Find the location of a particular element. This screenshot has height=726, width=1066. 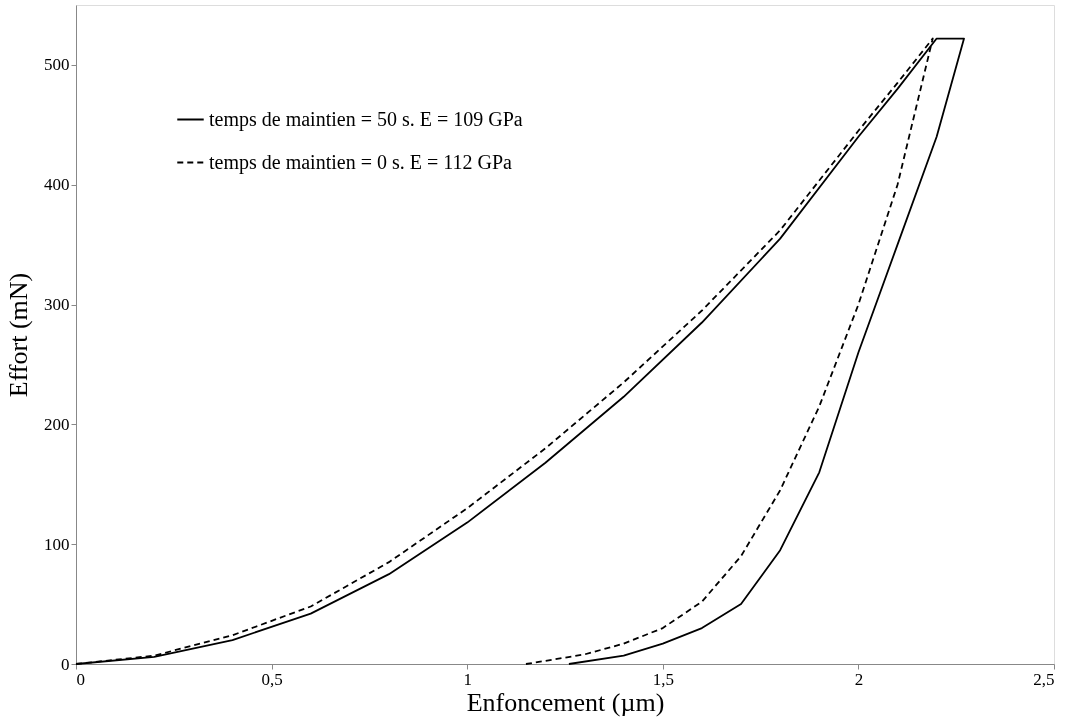

y-tick-label: 200 is located at coordinates (57, 424).